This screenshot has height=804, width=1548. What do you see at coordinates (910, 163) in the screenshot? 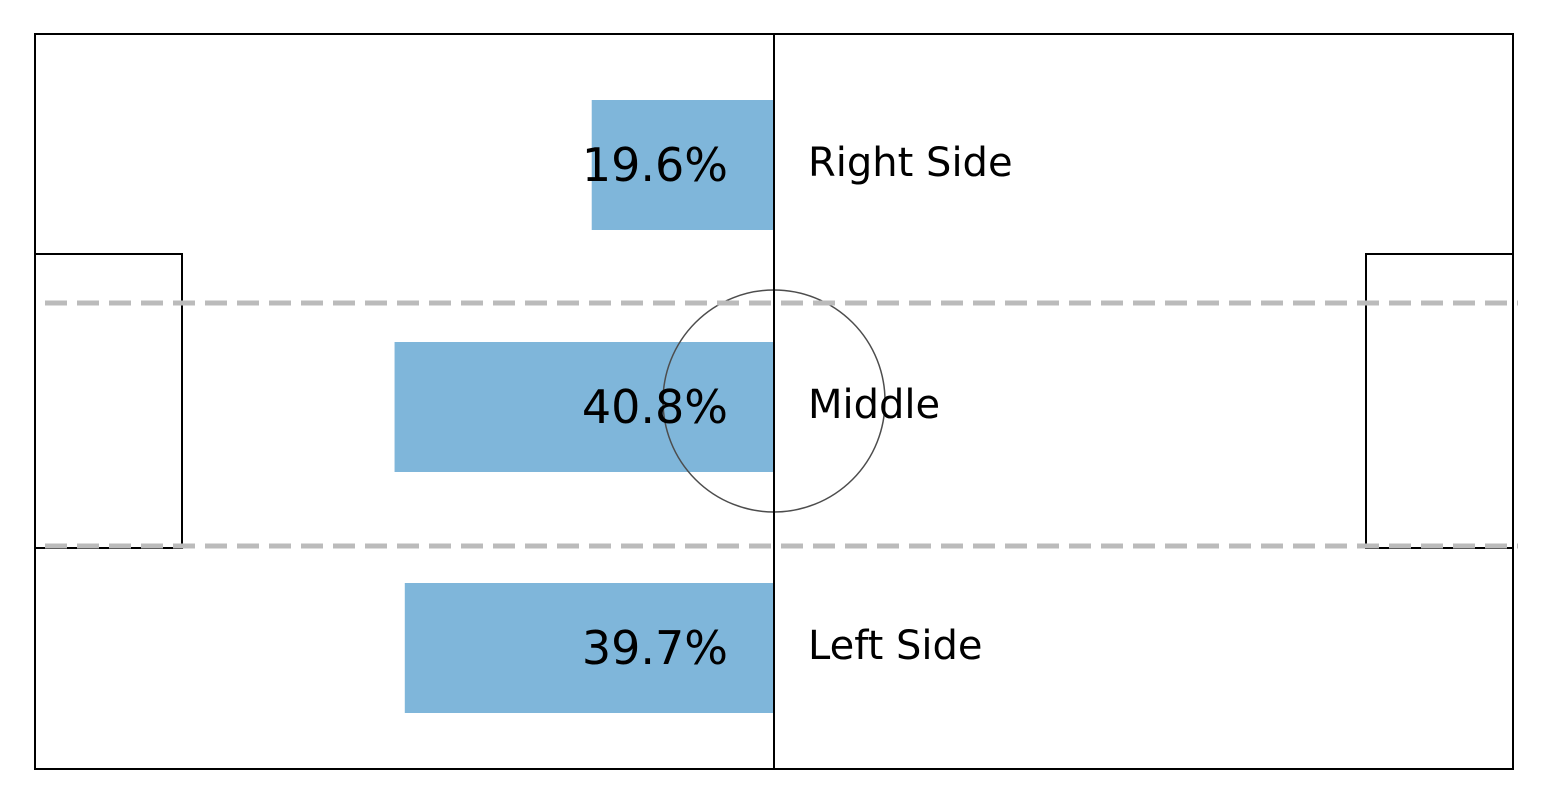
I see `zone-label-right-side: Right Side` at bounding box center [910, 163].